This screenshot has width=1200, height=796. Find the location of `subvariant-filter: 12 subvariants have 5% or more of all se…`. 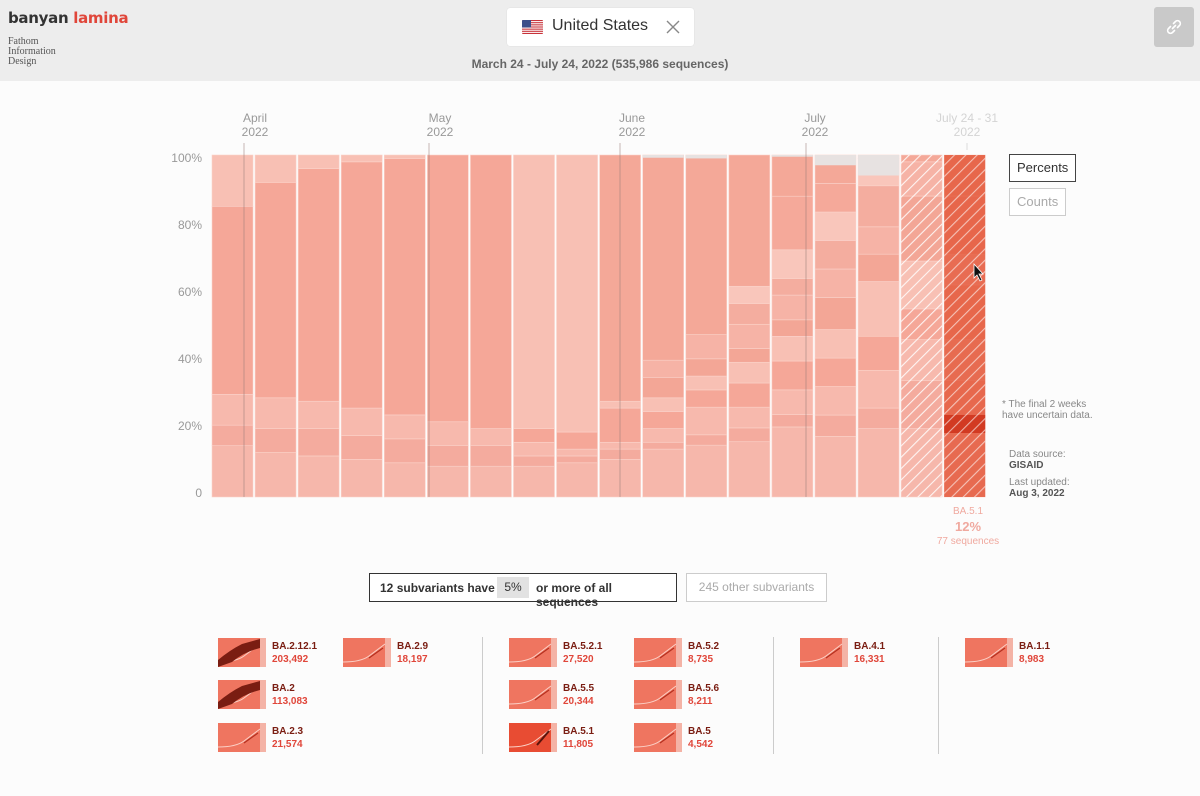

subvariant-filter: 12 subvariants have 5% or more of all se… is located at coordinates (523, 591).